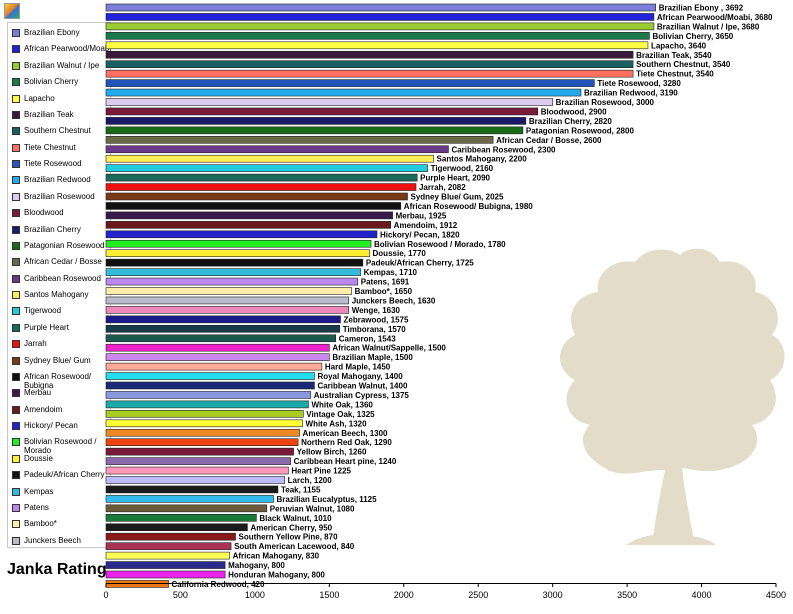  What do you see at coordinates (776, 595) in the screenshot?
I see `x-tick-label: 4500` at bounding box center [776, 595].